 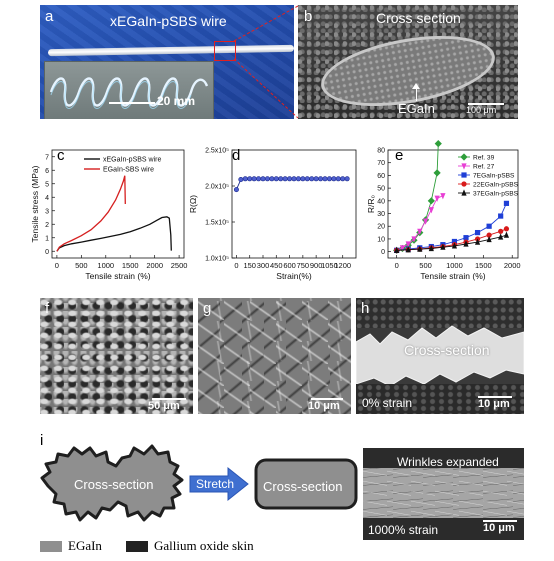 What do you see at coordinates (327, 399) in the screenshot?
I see `g-scale-bar` at bounding box center [327, 399].